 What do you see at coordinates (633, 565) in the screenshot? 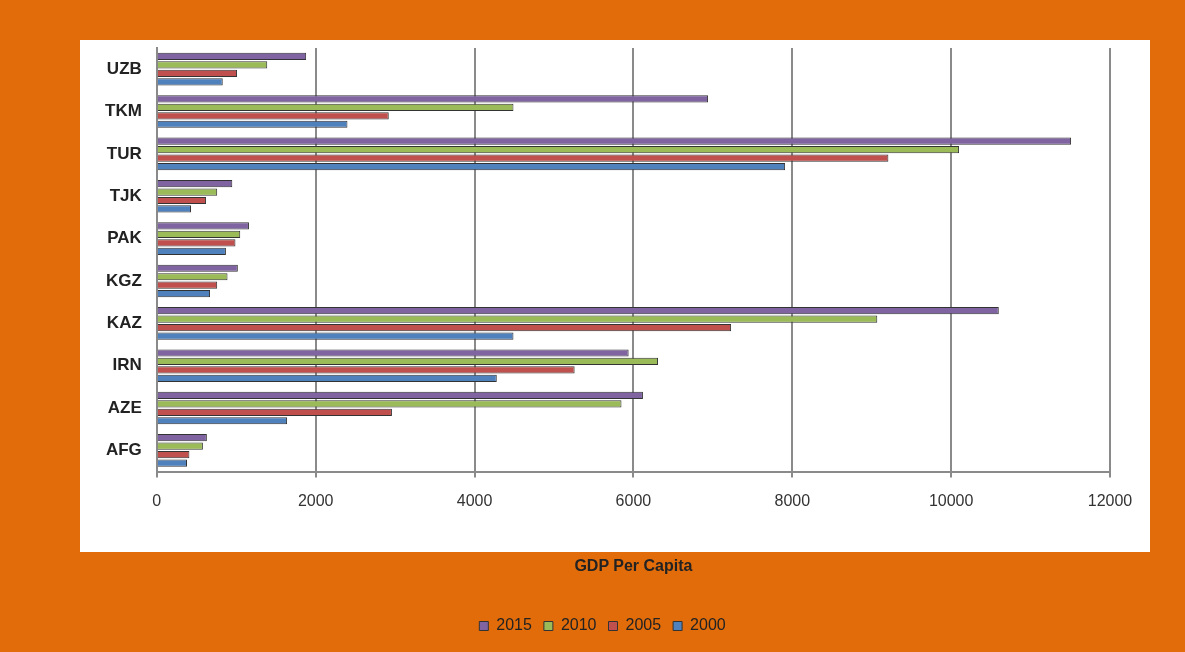
I see `x-axis-title: GDP Per Capita` at bounding box center [633, 565].